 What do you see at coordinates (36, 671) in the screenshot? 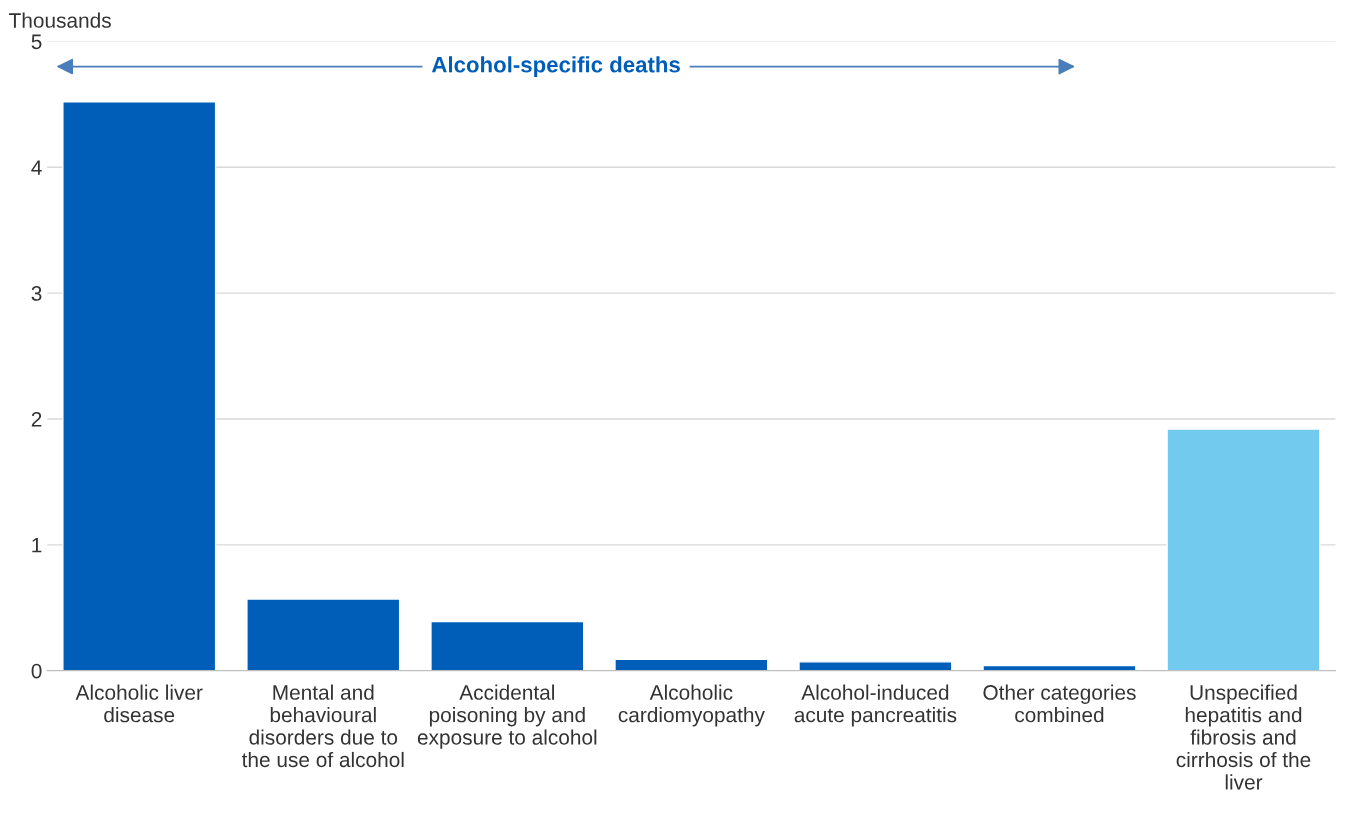
I see `y-tick-label: 0` at bounding box center [36, 671].